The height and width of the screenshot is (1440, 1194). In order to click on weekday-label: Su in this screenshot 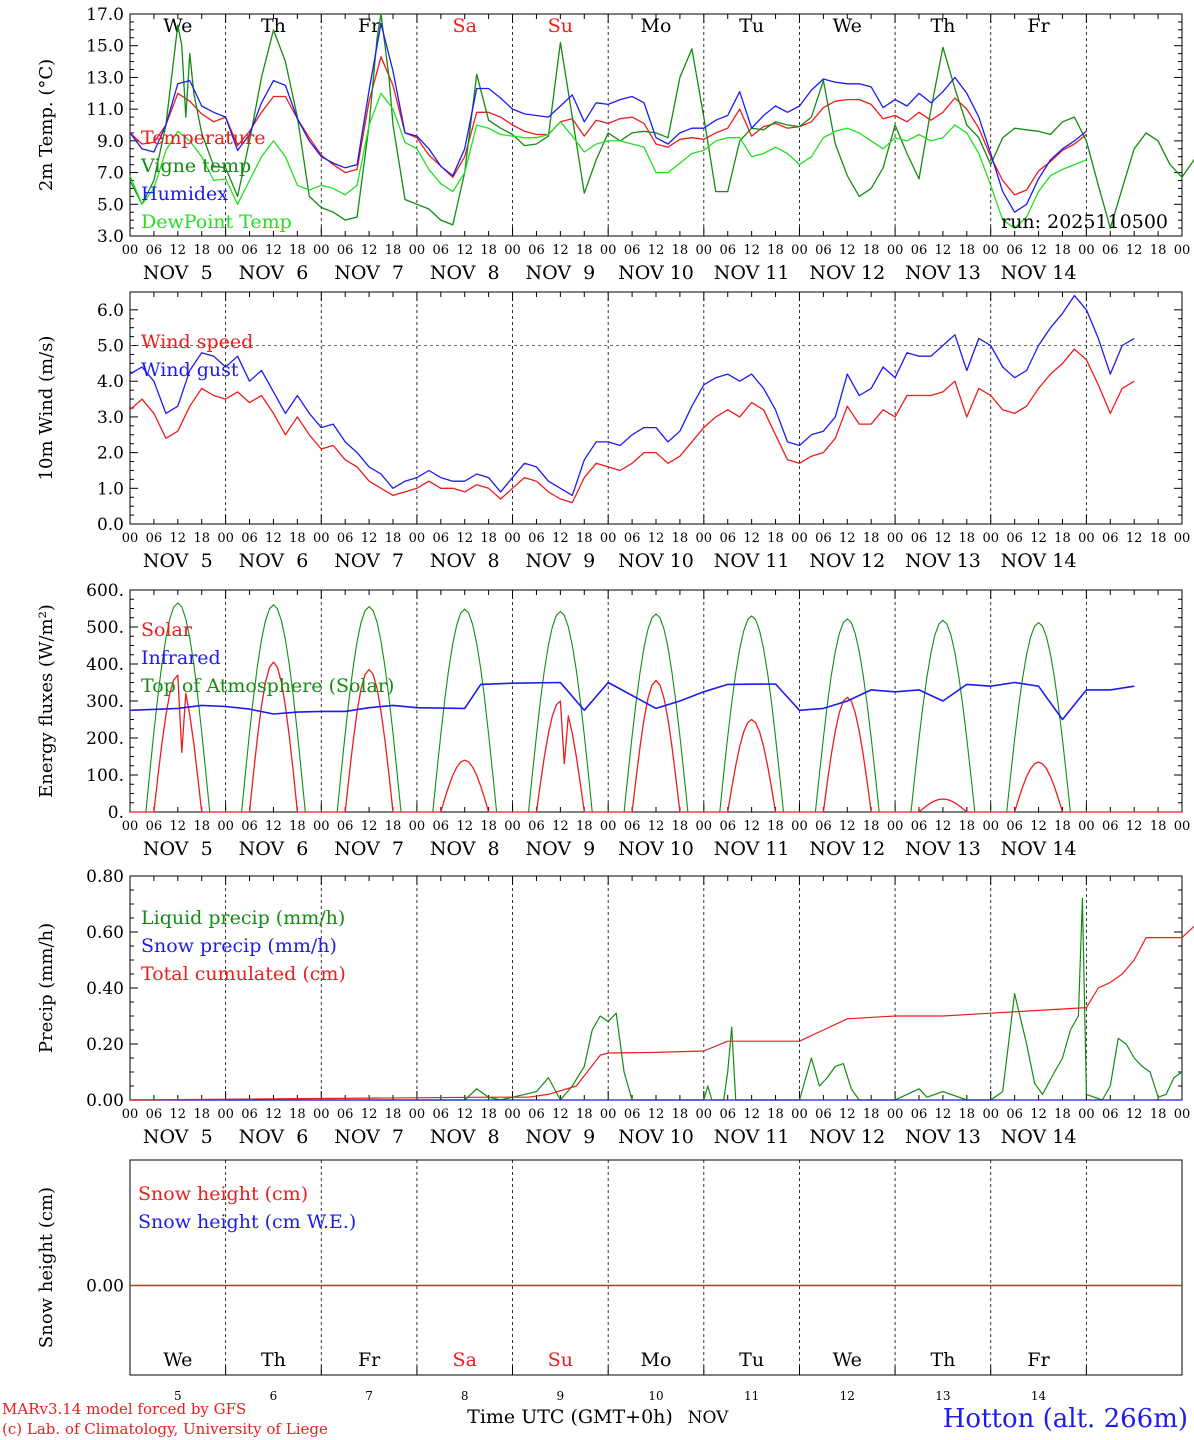, I will do `click(560, 1360)`.